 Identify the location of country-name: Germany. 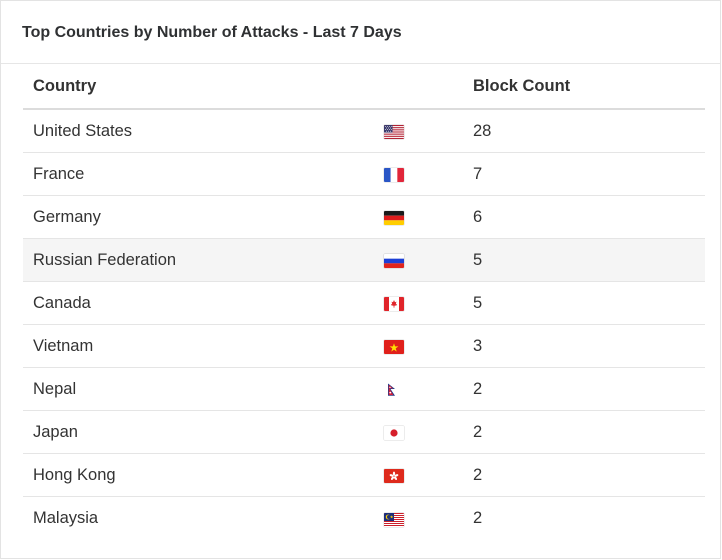
(67, 216).